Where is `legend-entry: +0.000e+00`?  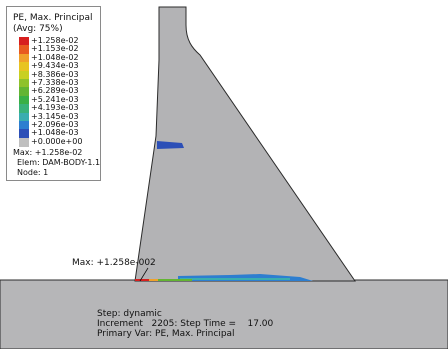
legend-entry: +0.000e+00 is located at coordinates (59, 141).